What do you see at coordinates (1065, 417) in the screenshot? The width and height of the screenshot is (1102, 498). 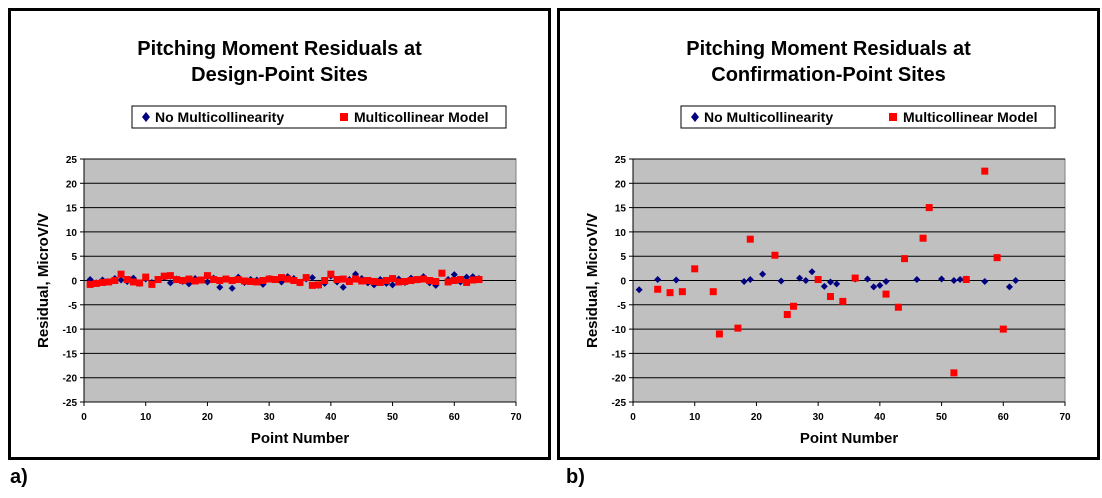 I see `x-tick-label: 70` at bounding box center [1065, 417].